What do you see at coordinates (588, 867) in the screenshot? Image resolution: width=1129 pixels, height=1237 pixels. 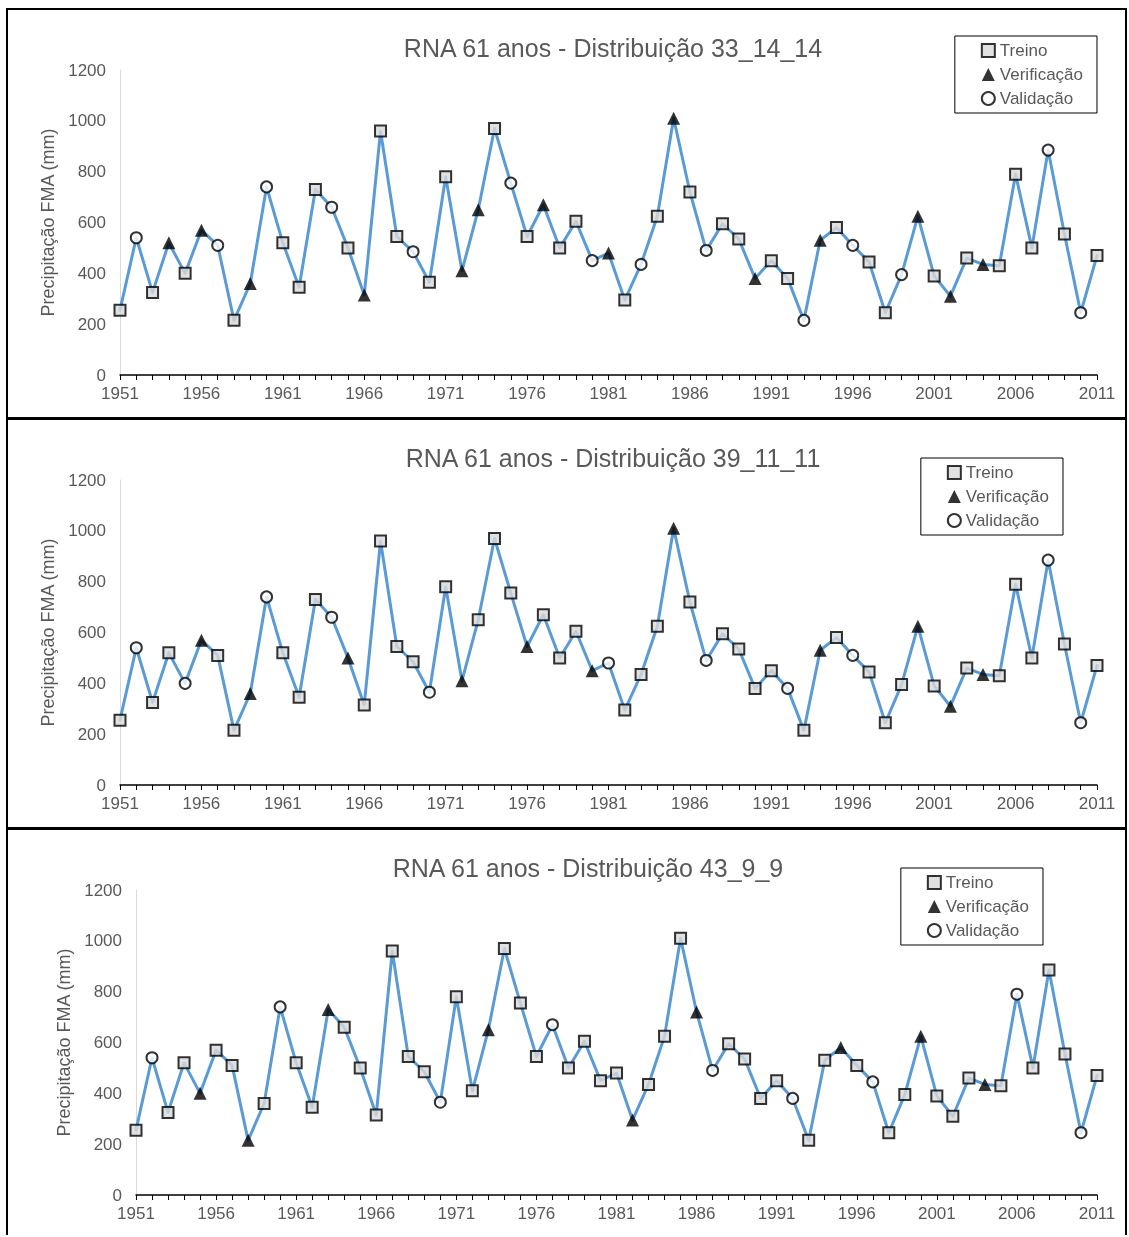 I see `chart-title: RNA 61 anos - Distribuição 43_9_9` at bounding box center [588, 867].